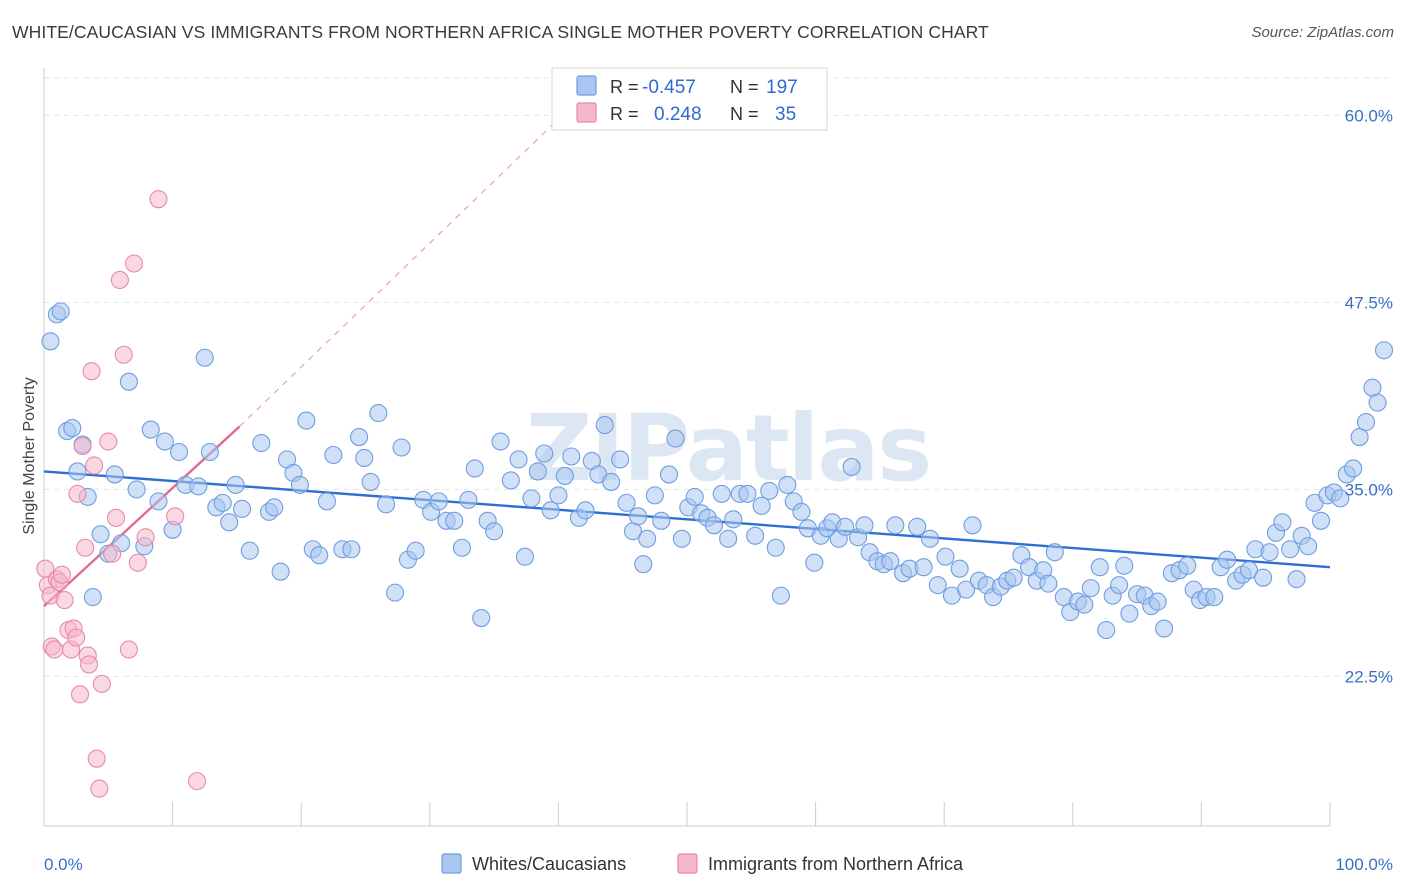 Image resolution: width=1406 pixels, height=892 pixels. What do you see at coordinates (1364, 864) in the screenshot?
I see `x-tick-label: 100.0%` at bounding box center [1364, 864].